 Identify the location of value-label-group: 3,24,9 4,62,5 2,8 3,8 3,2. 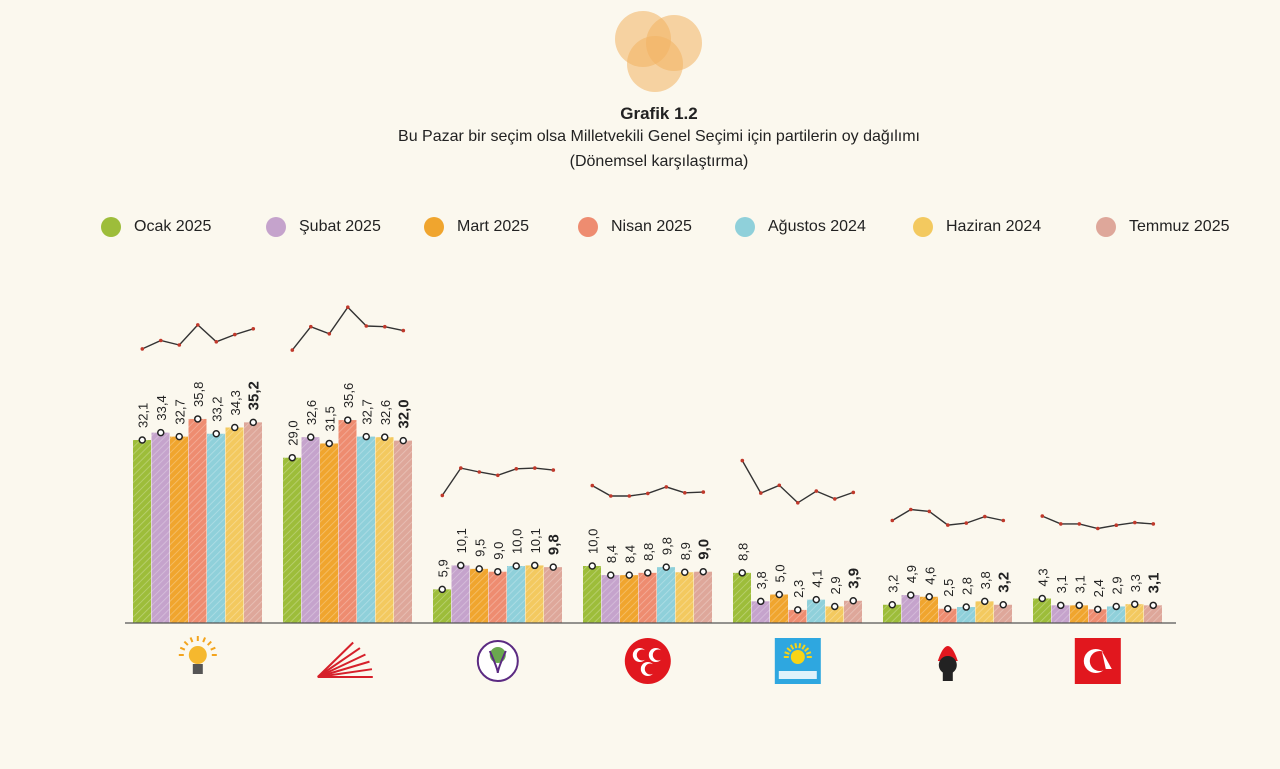
(948, 581).